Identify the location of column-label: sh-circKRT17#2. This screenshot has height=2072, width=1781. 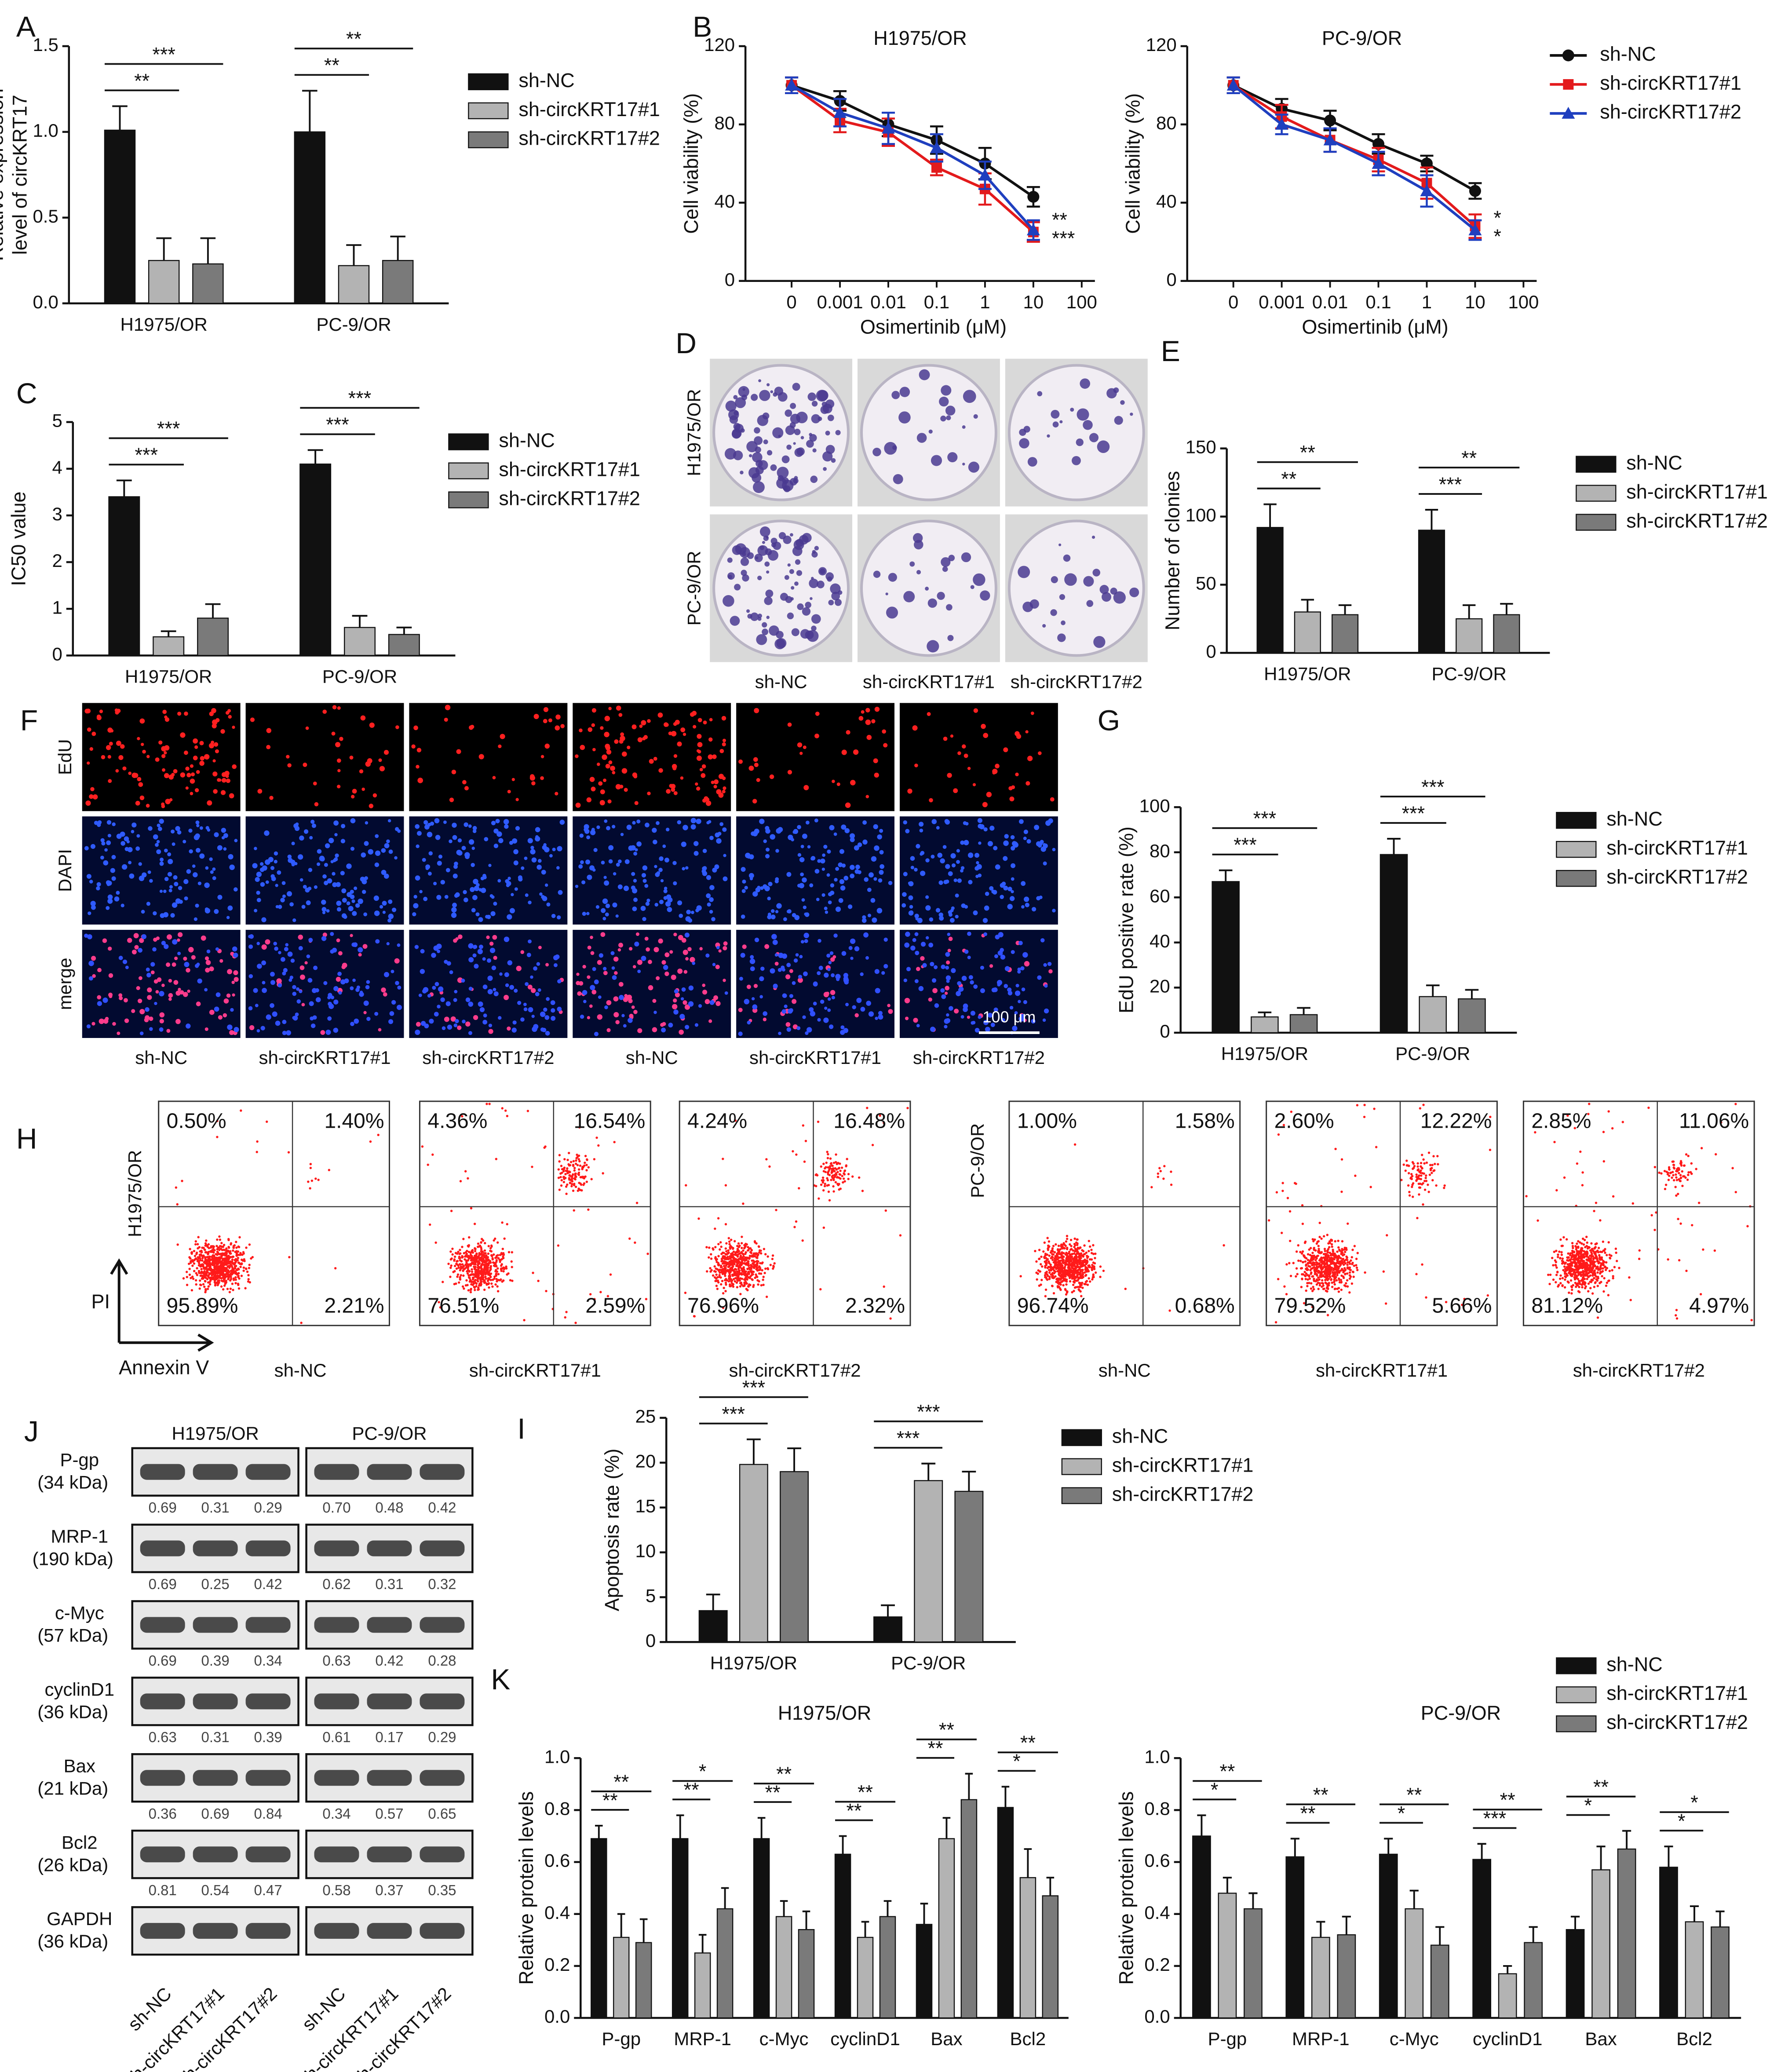
(1076, 681).